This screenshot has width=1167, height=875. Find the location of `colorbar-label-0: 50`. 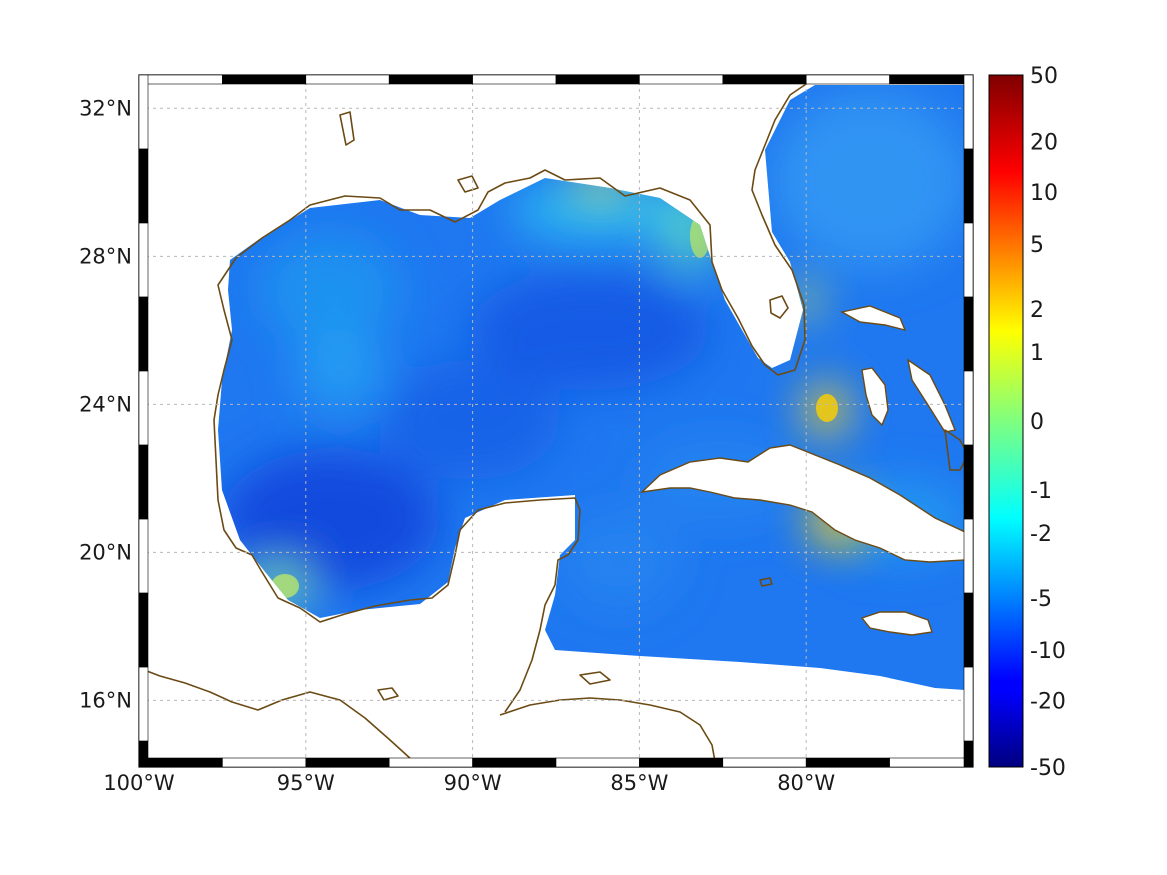

colorbar-label-0: 50 is located at coordinates (1044, 76).